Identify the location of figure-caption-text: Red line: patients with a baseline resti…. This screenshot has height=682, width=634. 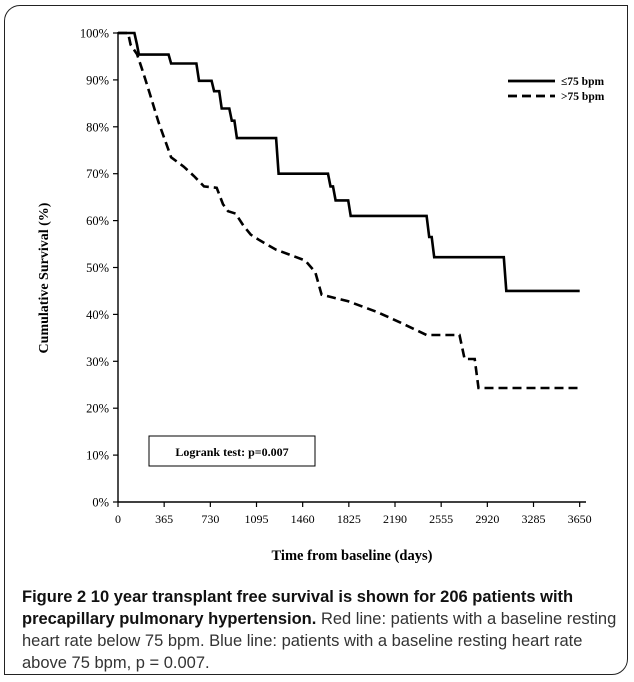
(319, 641).